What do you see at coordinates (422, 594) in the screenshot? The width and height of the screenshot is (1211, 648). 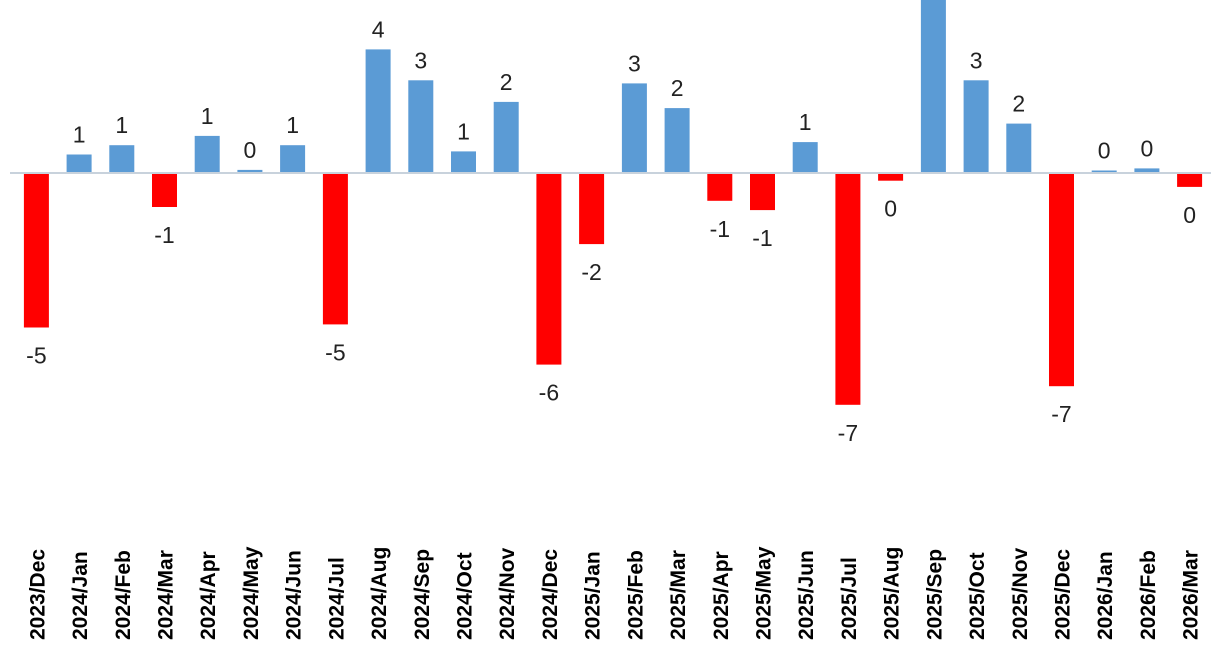 I see `x-tick-label-2024/Sep: 2024/Sep` at bounding box center [422, 594].